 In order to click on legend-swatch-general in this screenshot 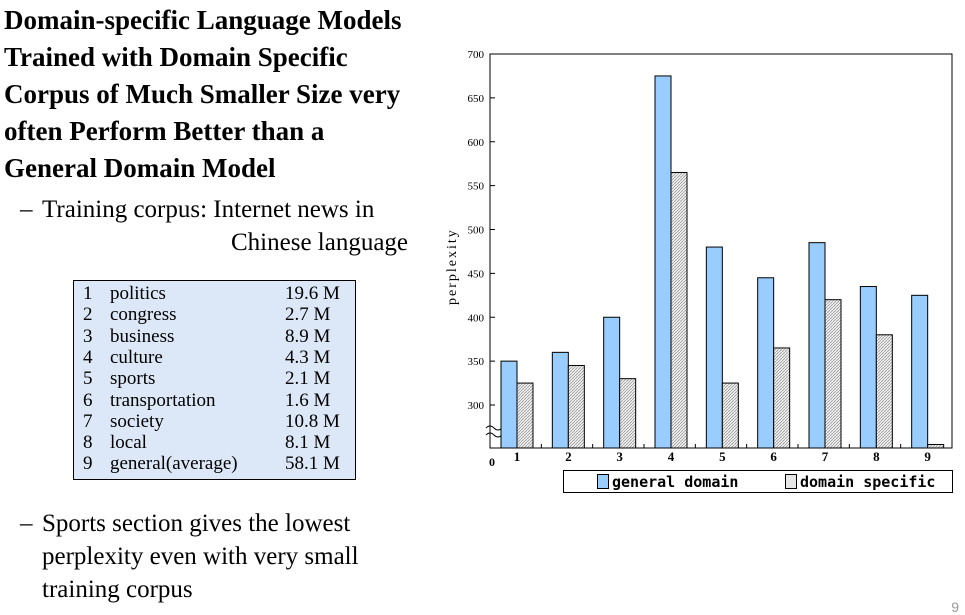, I will do `click(603, 481)`.